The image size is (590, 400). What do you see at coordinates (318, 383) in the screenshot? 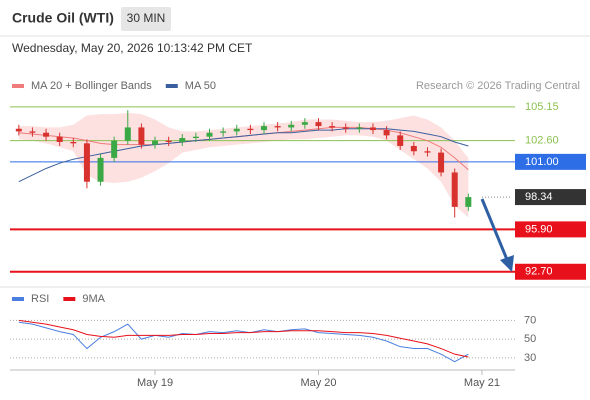
I see `x-tick-label: May 20` at bounding box center [318, 383].